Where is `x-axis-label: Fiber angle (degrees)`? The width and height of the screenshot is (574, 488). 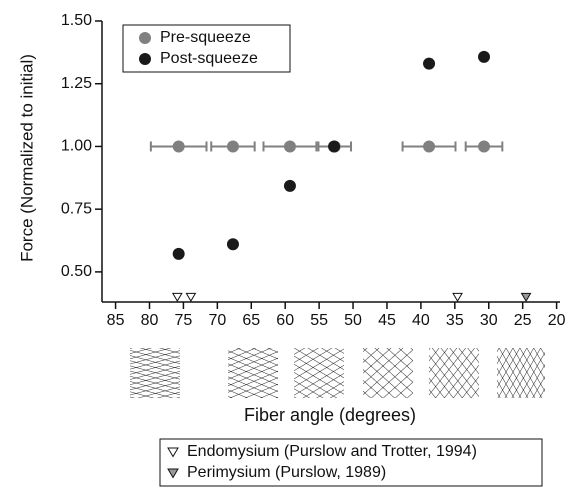
x-axis-label: Fiber angle (degrees) is located at coordinates (330, 415).